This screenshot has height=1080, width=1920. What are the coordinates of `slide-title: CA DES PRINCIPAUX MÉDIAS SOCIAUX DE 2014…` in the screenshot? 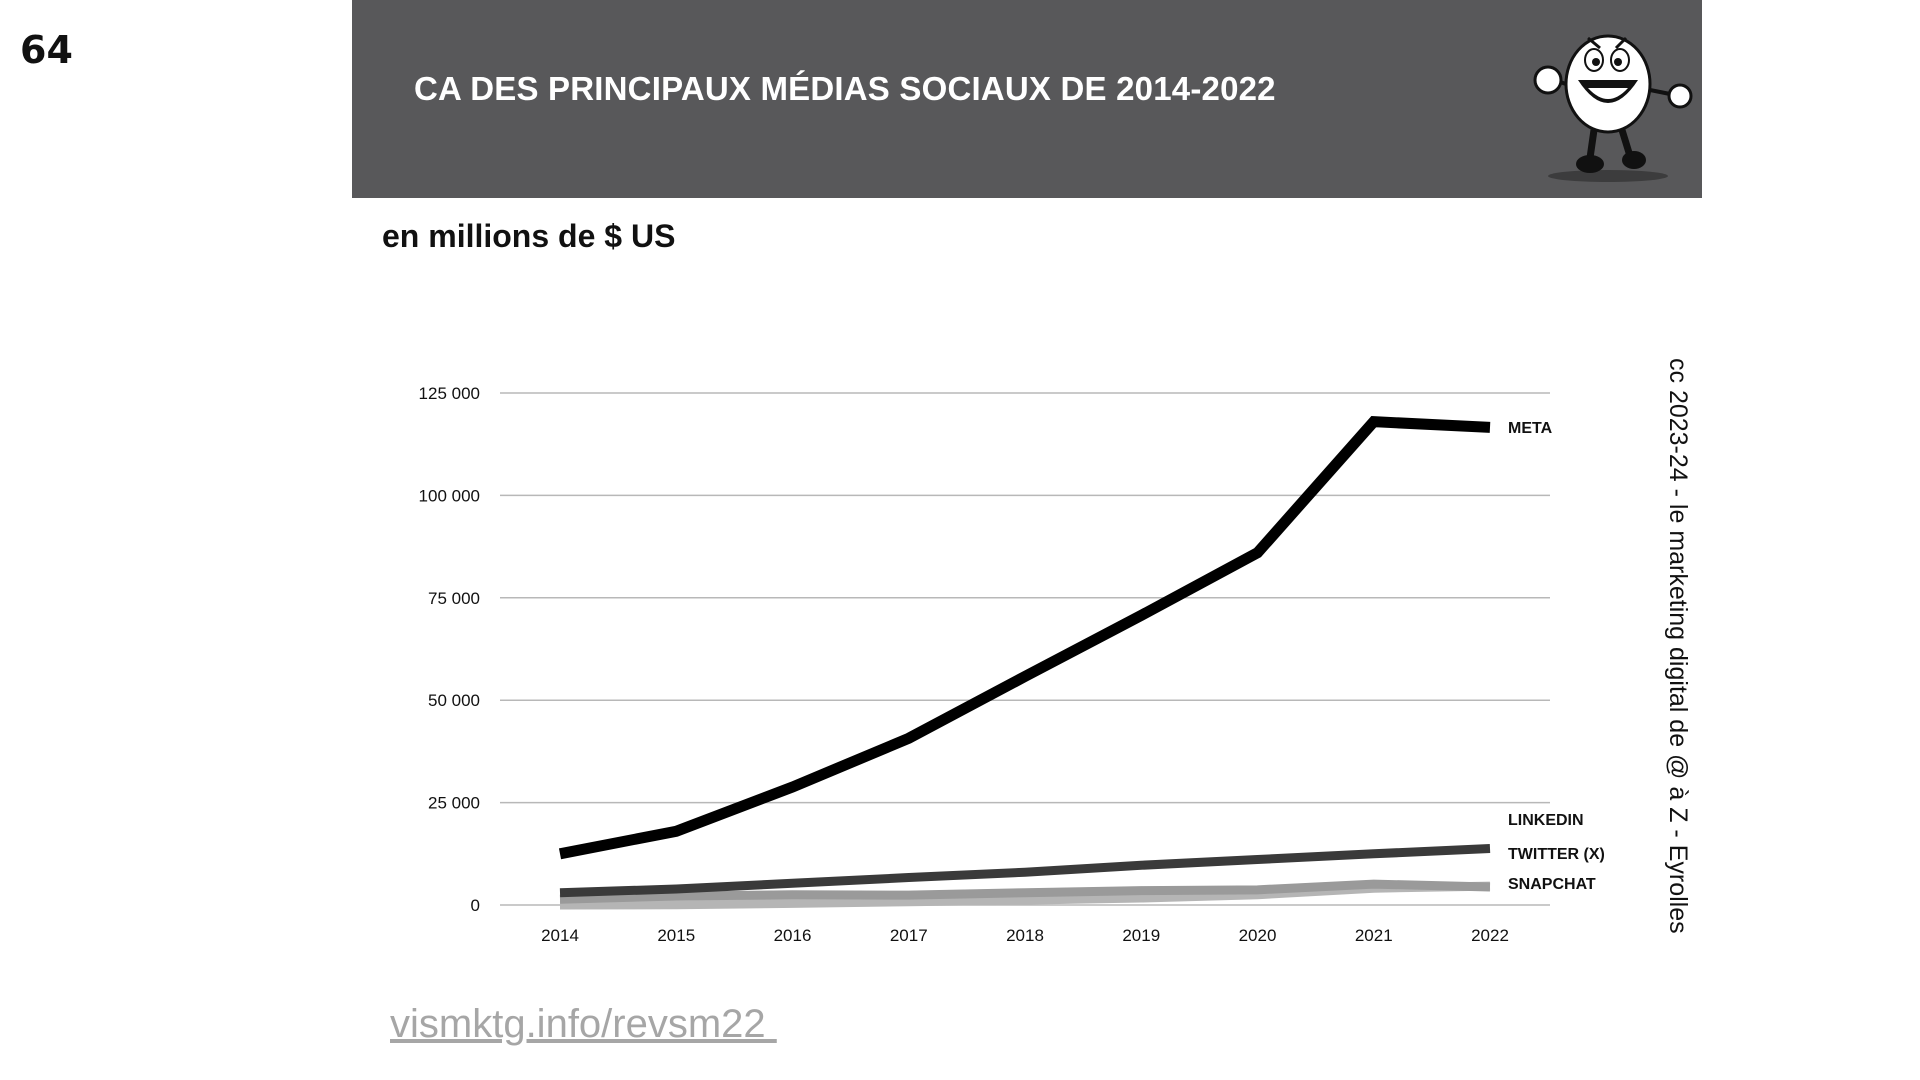 It's located at (845, 88).